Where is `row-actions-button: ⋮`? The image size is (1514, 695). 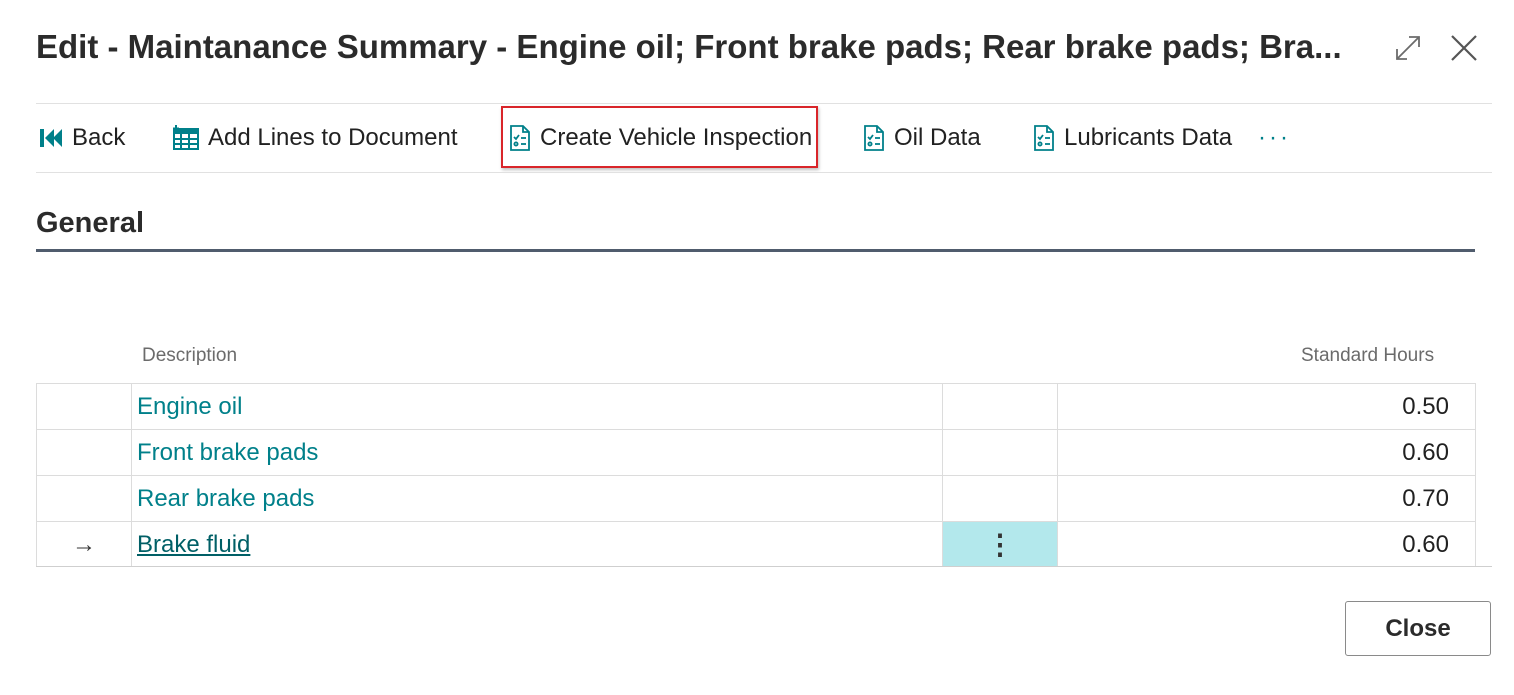 row-actions-button: ⋮ is located at coordinates (1000, 544).